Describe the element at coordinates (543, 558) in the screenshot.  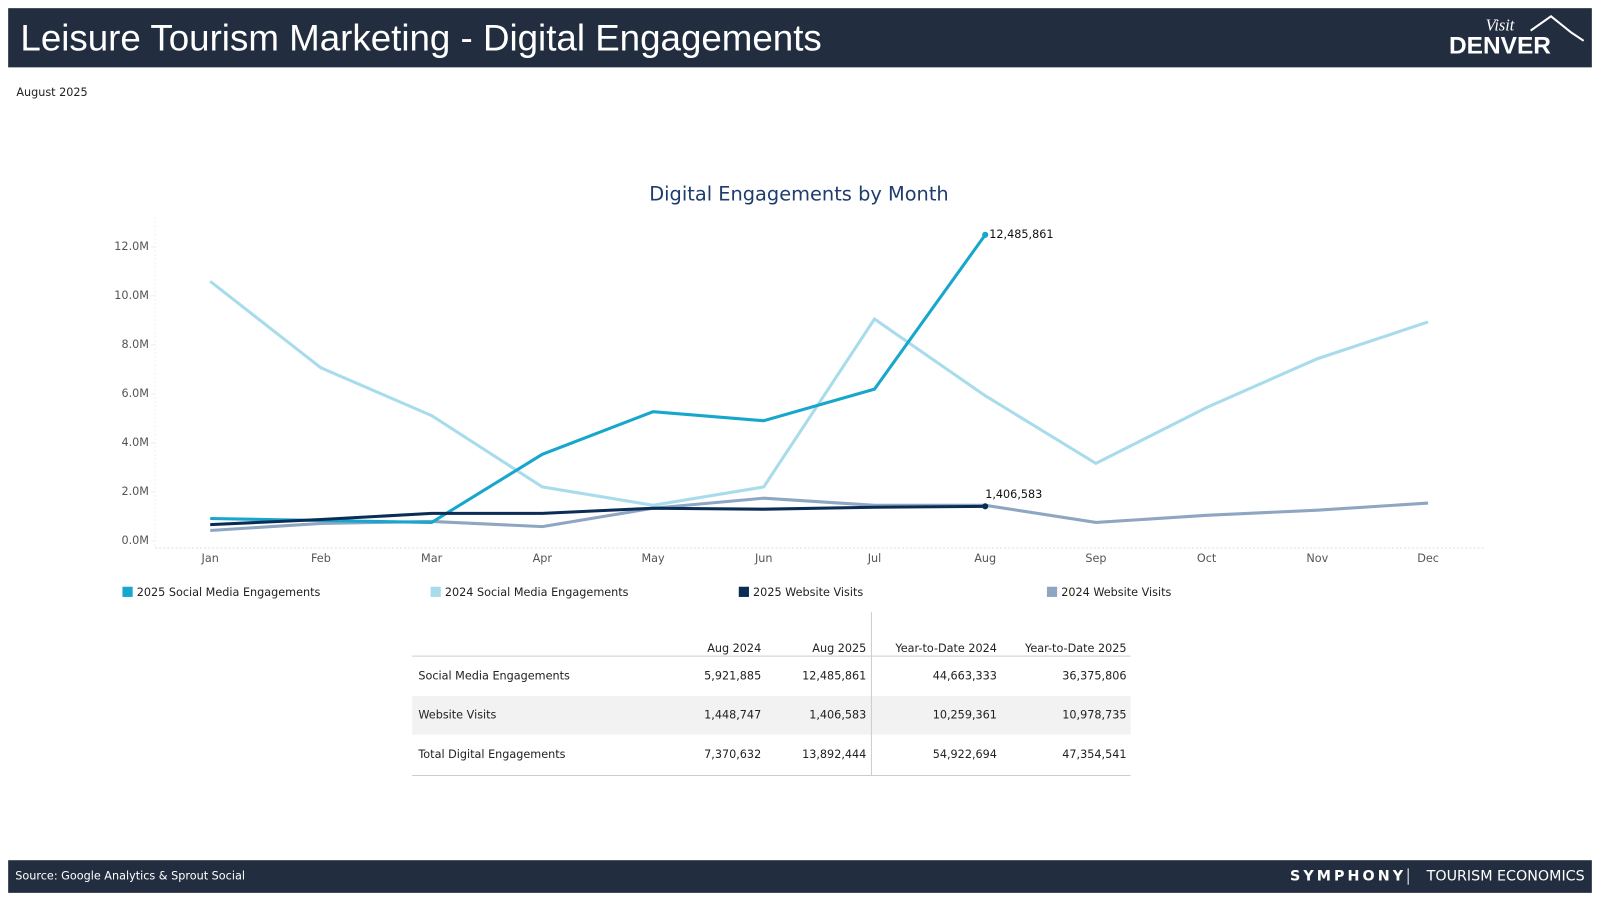
I see `x-tick-label: Apr` at that location.